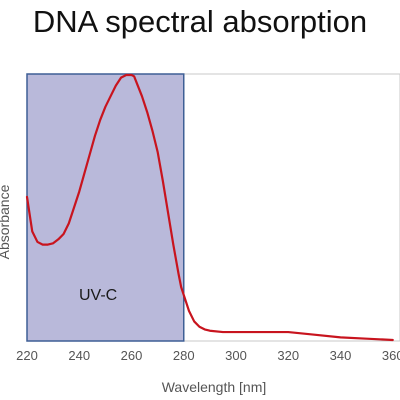 The width and height of the screenshot is (400, 400). I want to click on x-tick-label: 220, so click(27, 355).